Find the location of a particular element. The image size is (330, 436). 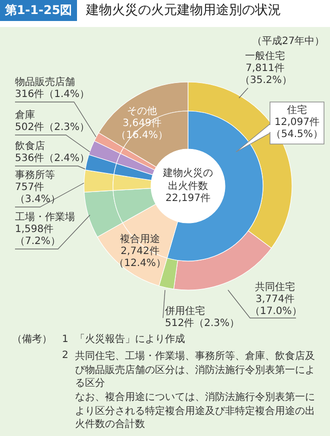

data-label: 2,742件（12.4%） is located at coordinates (140, 257).